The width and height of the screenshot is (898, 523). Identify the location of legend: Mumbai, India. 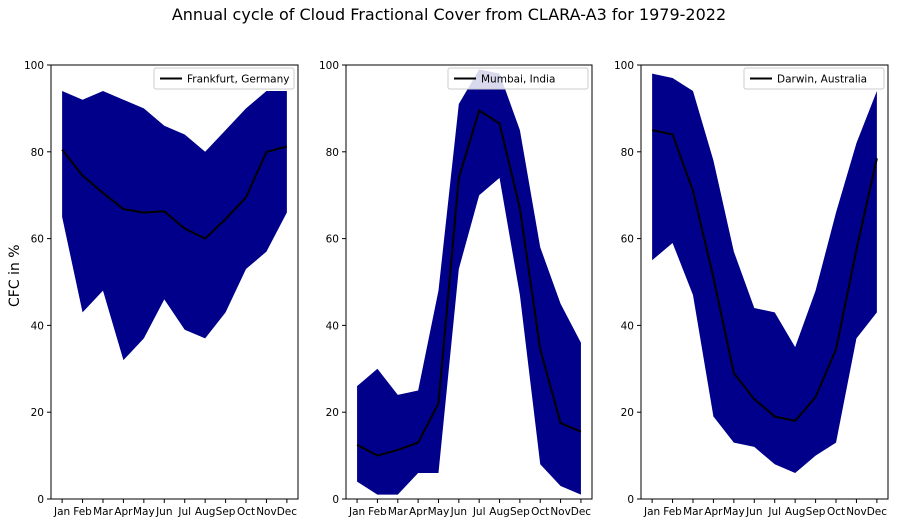
(518, 78).